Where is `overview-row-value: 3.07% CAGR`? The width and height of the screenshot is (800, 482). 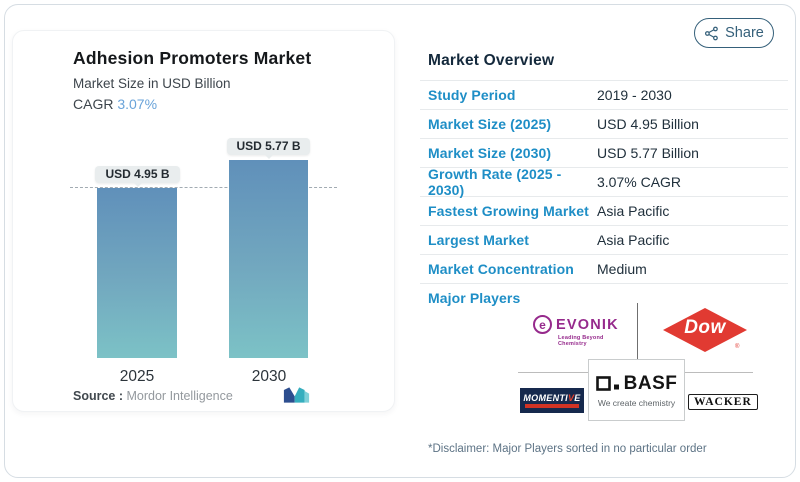
overview-row-value: 3.07% CAGR is located at coordinates (639, 182).